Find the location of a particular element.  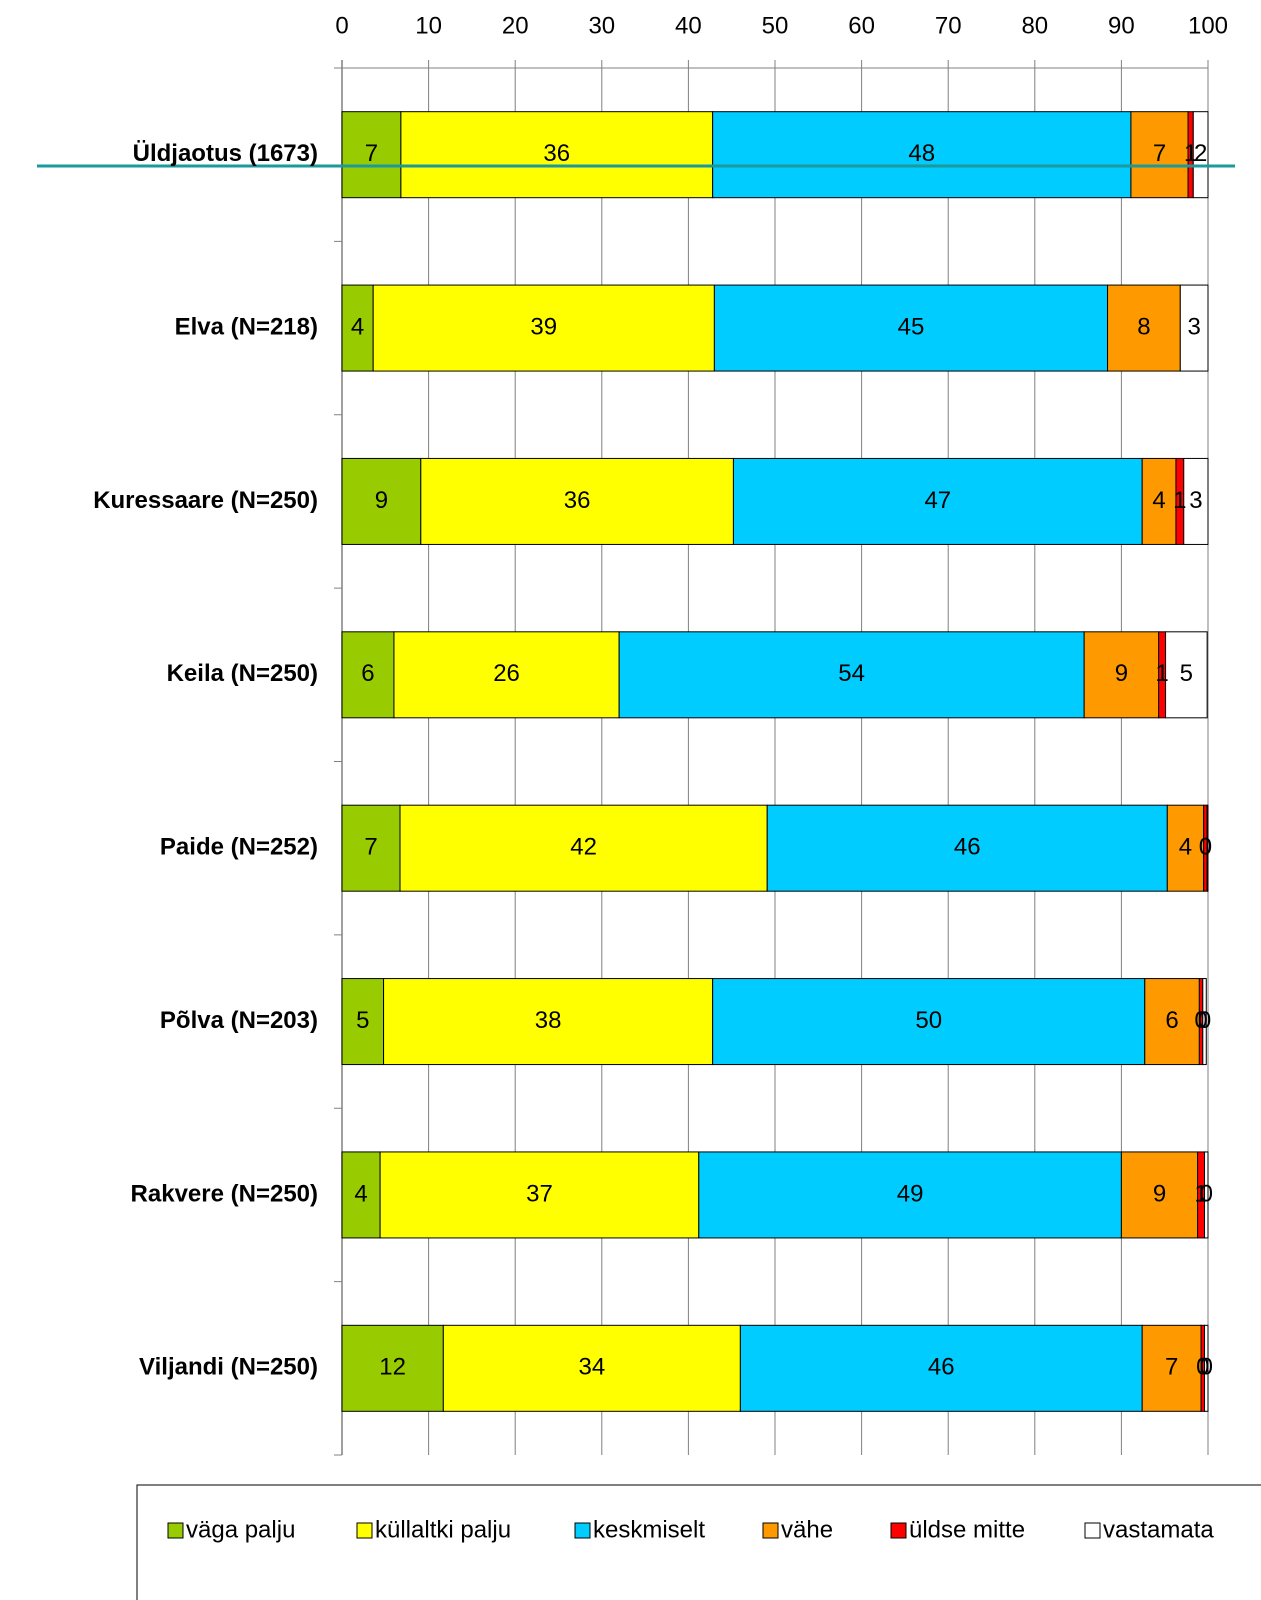

data-label: 5 is located at coordinates (1186, 673).